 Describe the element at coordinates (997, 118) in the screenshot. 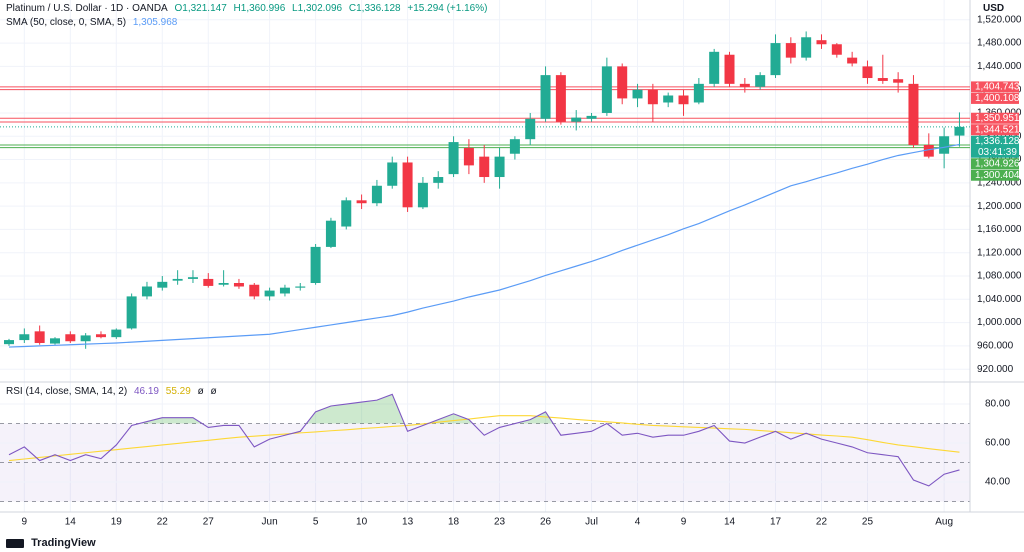

I see `price-tag-label: 1,350.951` at that location.